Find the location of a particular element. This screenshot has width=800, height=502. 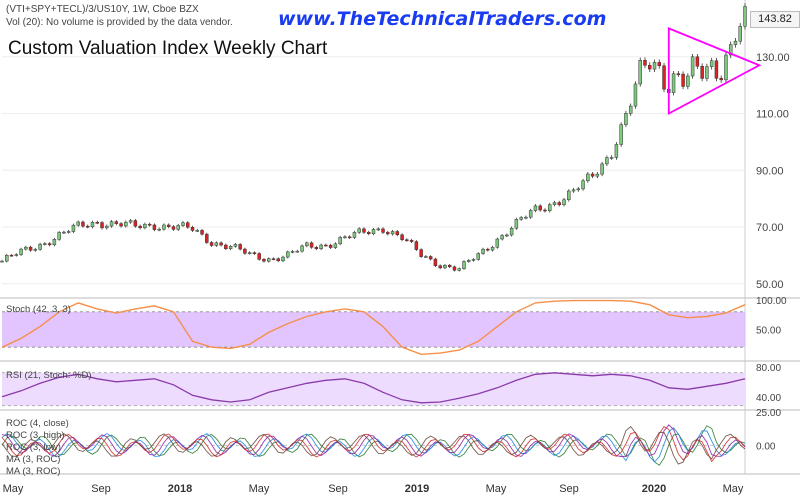

roc-tick-label: 25.00 is located at coordinates (768, 413).